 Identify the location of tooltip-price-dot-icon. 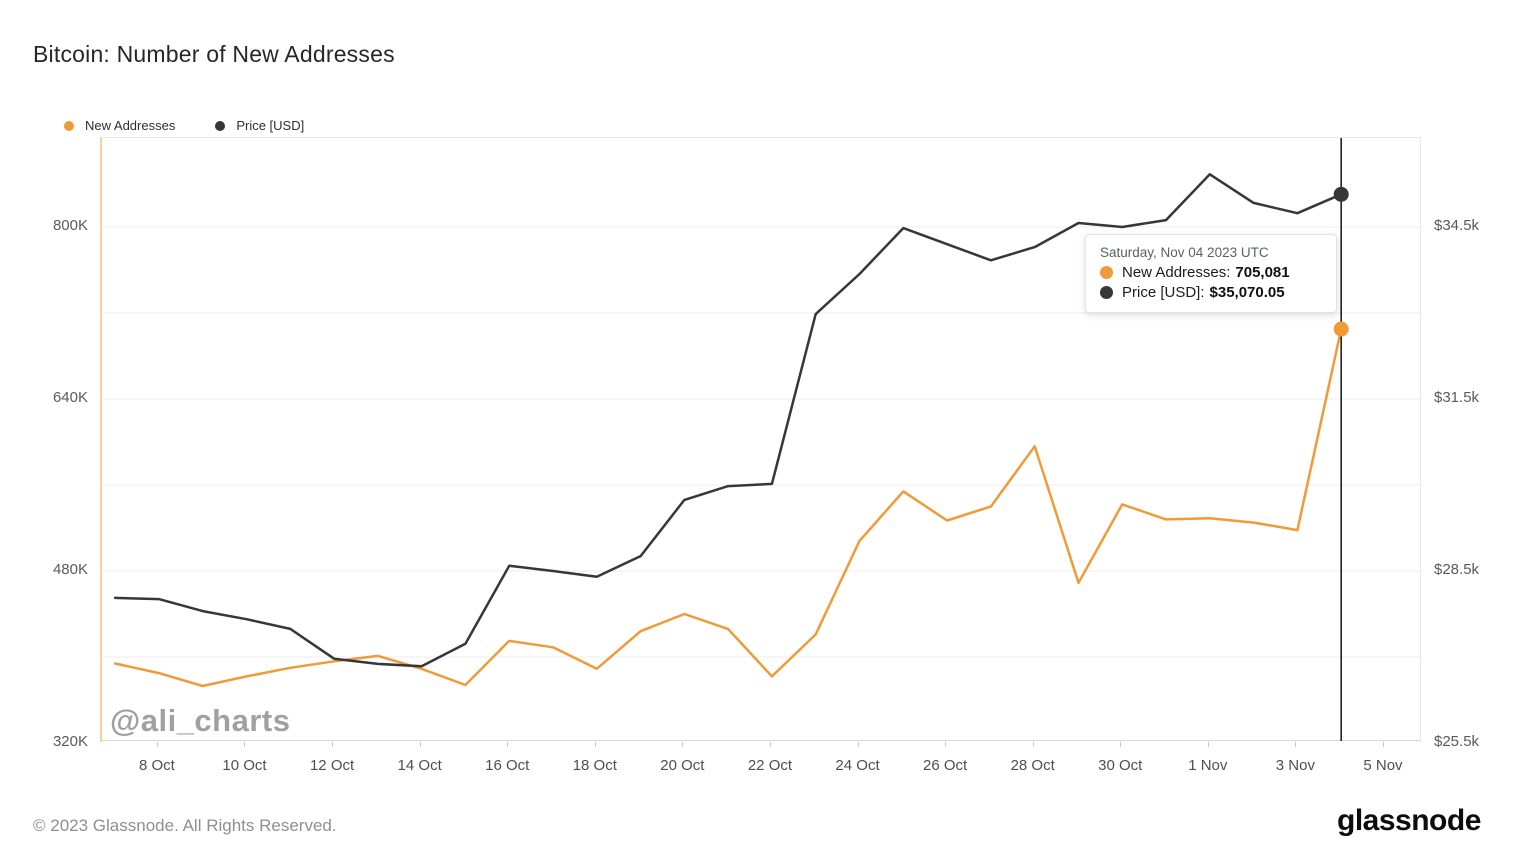
(1106, 292).